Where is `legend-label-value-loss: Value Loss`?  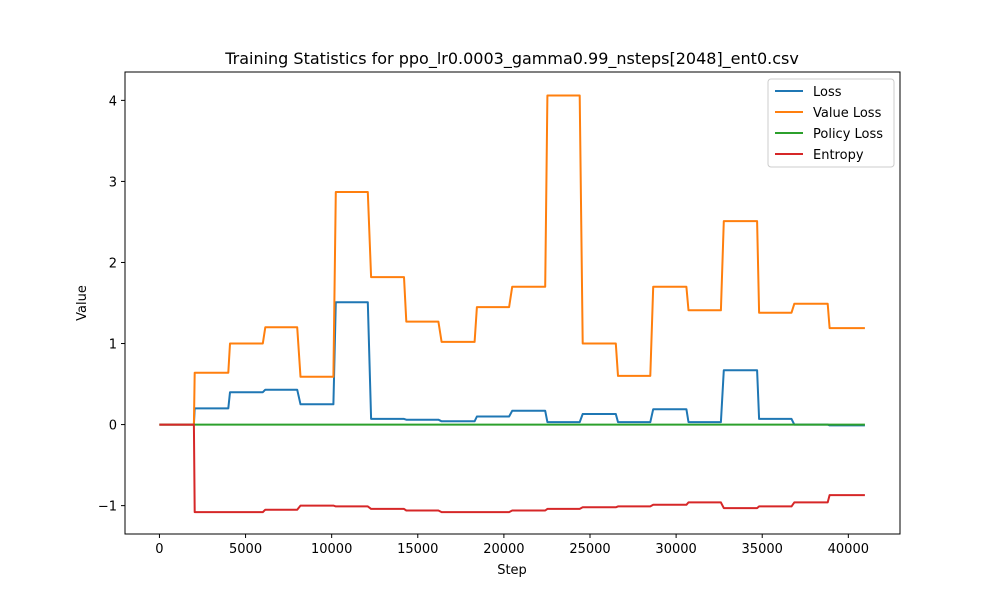
legend-label-value-loss: Value Loss is located at coordinates (847, 113).